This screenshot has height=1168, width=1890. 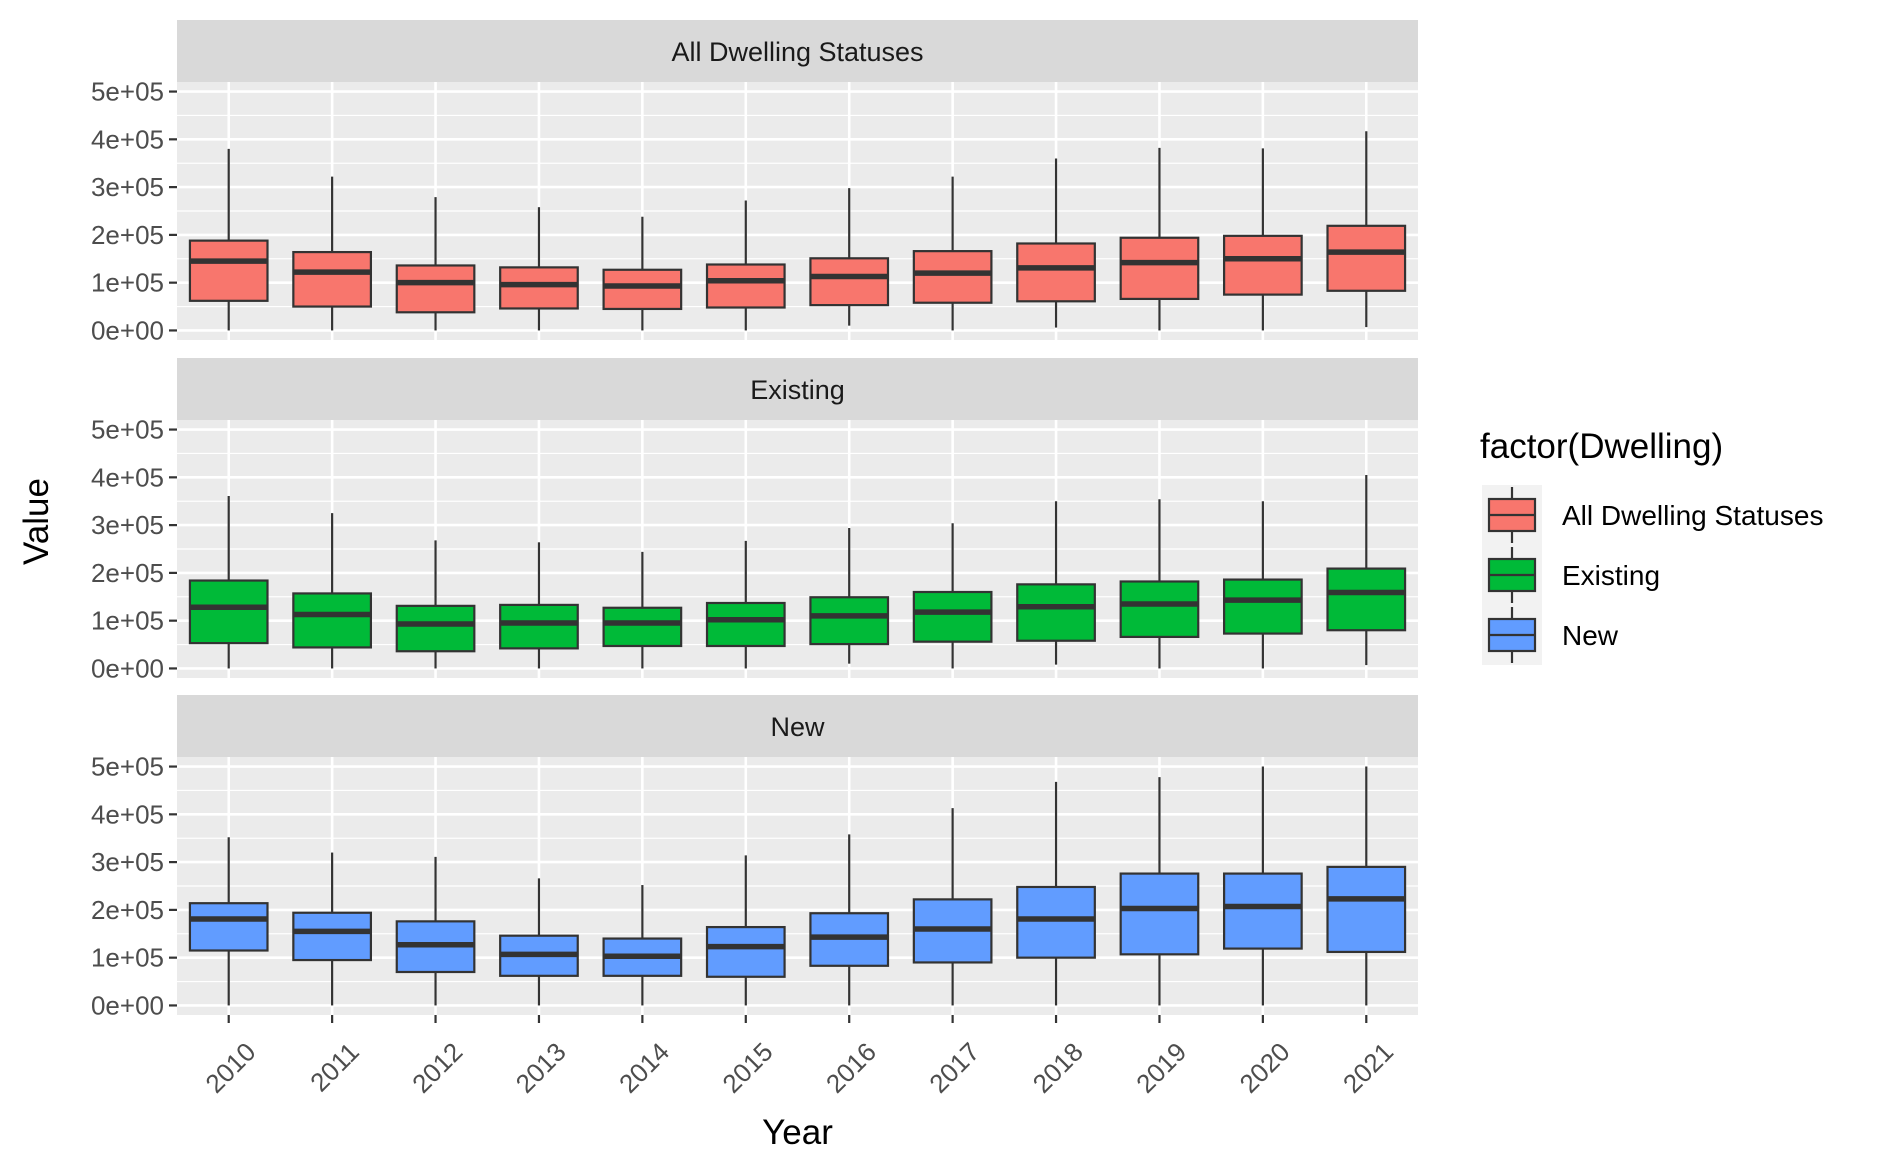 What do you see at coordinates (1590, 635) in the screenshot?
I see `legend-label: New` at bounding box center [1590, 635].